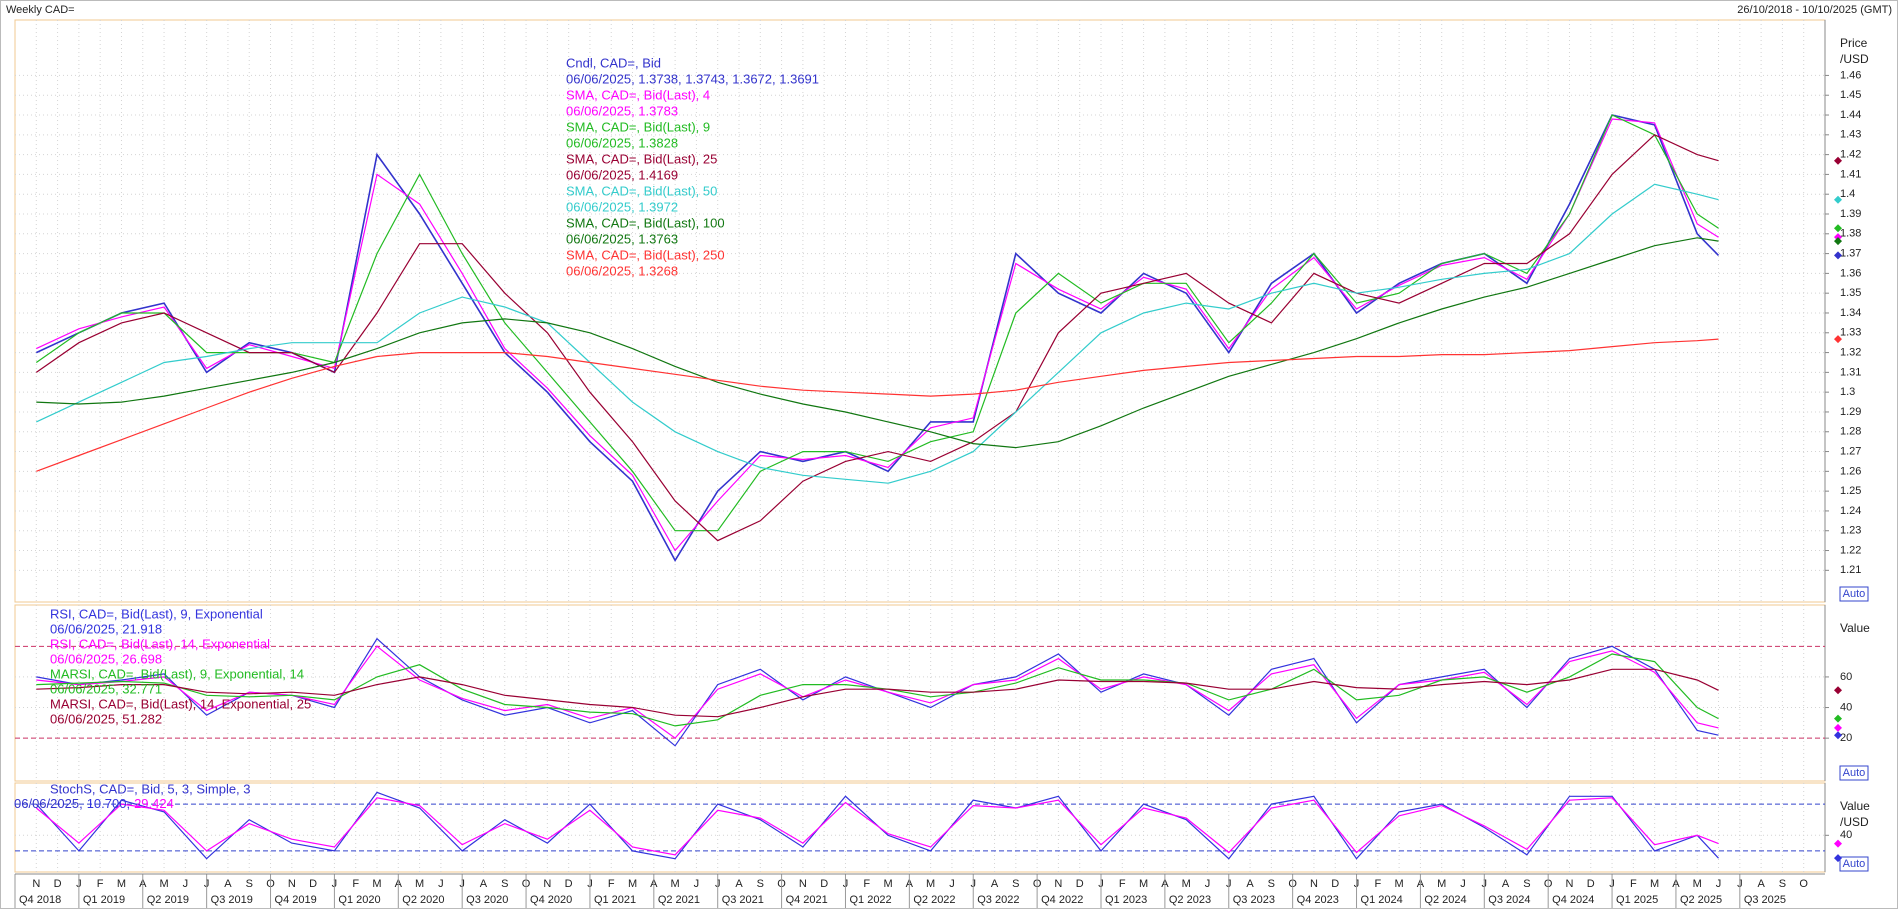 The width and height of the screenshot is (1898, 909). Describe the element at coordinates (1850, 491) in the screenshot. I see `y-tick-label: 1.25` at that location.